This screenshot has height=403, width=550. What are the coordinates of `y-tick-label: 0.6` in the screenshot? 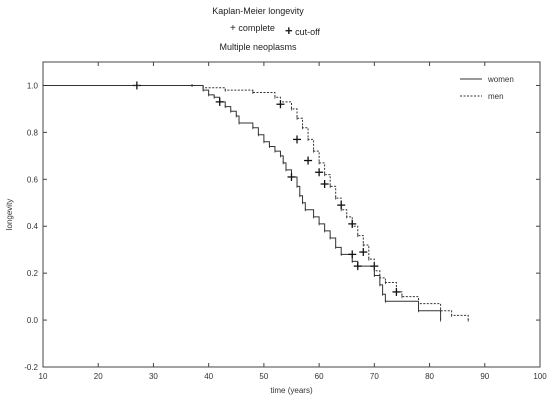 It's located at (33, 179).